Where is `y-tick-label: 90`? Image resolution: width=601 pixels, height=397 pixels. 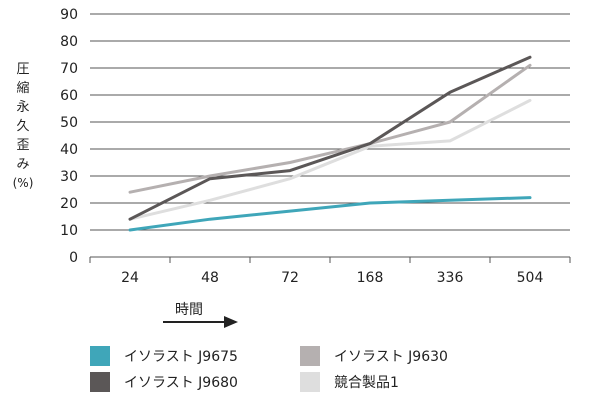 y-tick-label: 90 is located at coordinates (69, 15).